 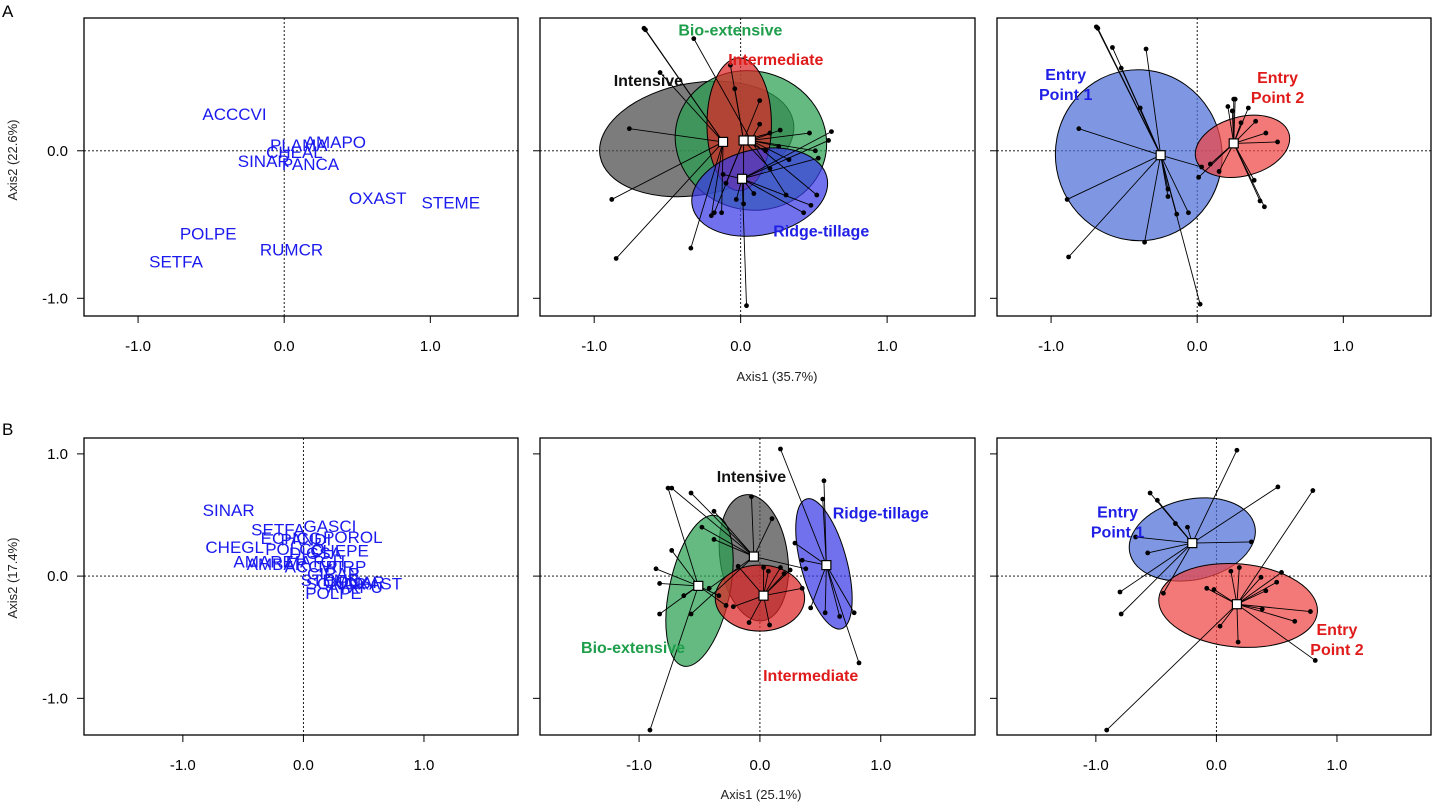 I want to click on panel-a-1: -1.0 0.0 1.0 -1.0 0.0, so click(x=280, y=186).